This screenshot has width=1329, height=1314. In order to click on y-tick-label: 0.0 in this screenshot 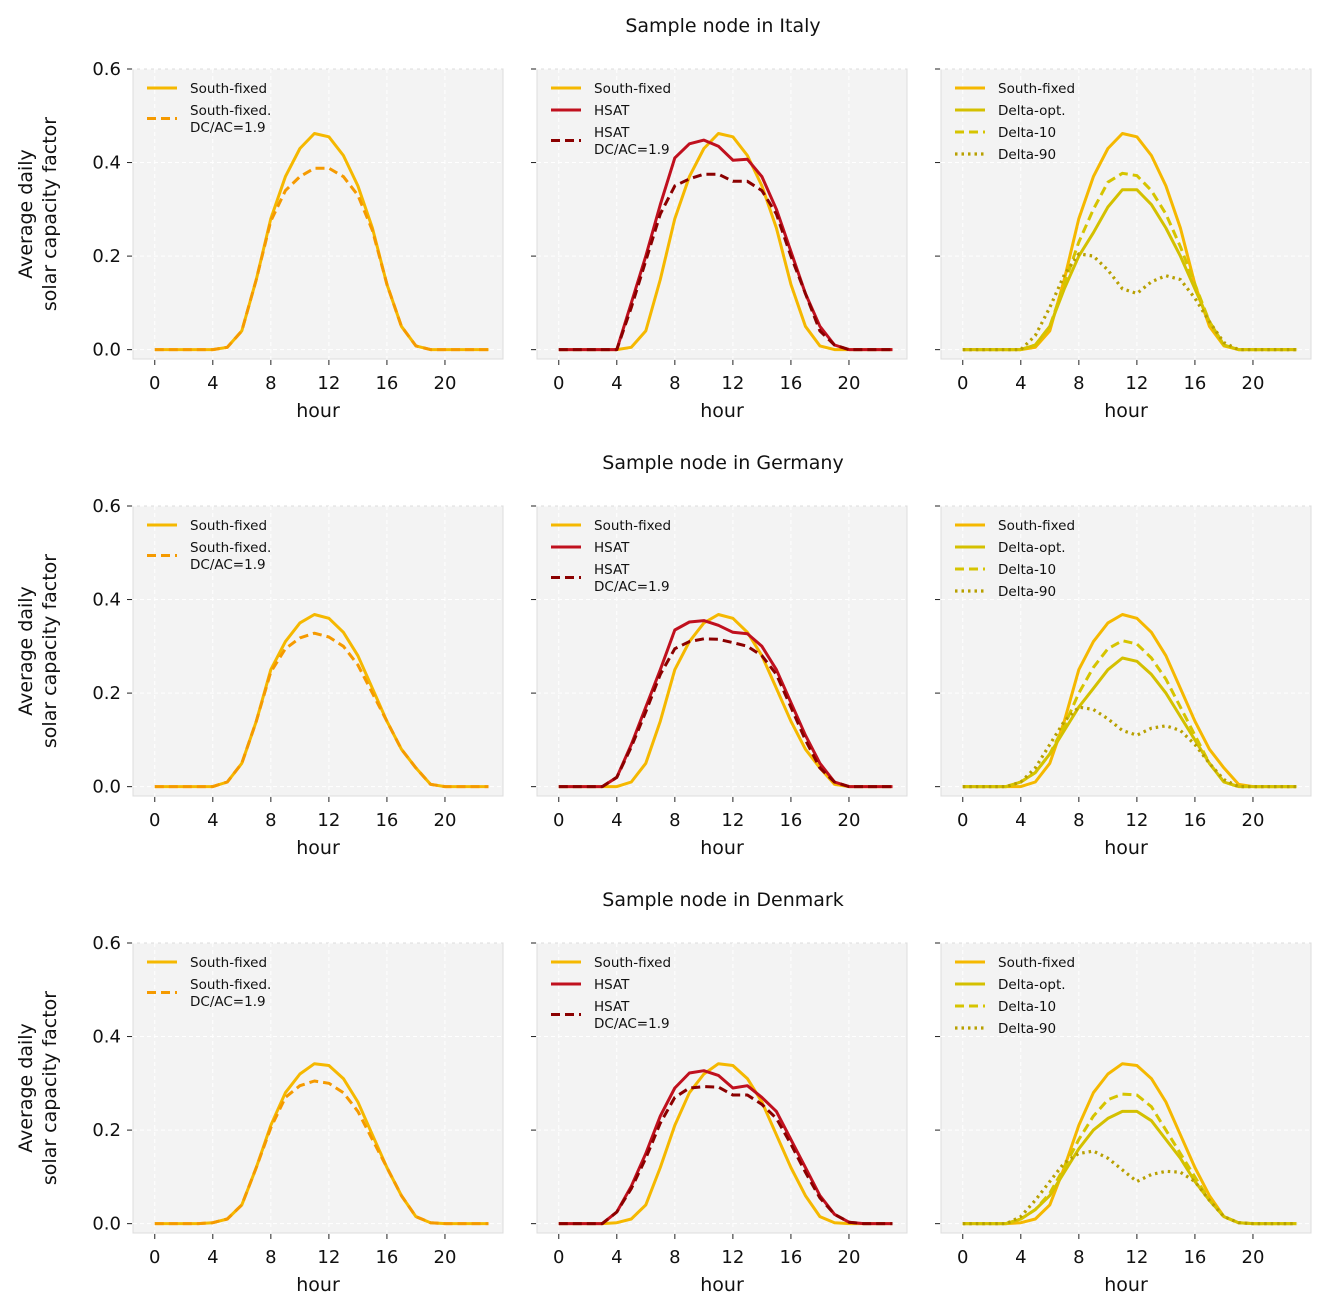, I will do `click(106, 1224)`.